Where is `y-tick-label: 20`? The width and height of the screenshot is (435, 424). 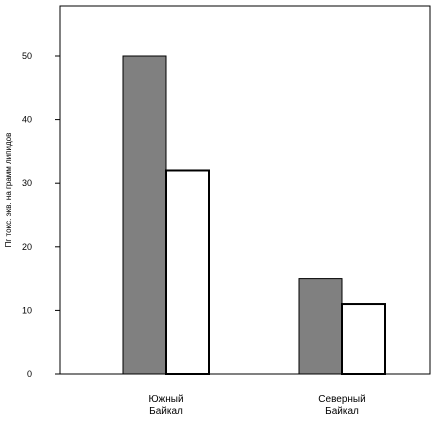 y-tick-label: 20 is located at coordinates (27, 247).